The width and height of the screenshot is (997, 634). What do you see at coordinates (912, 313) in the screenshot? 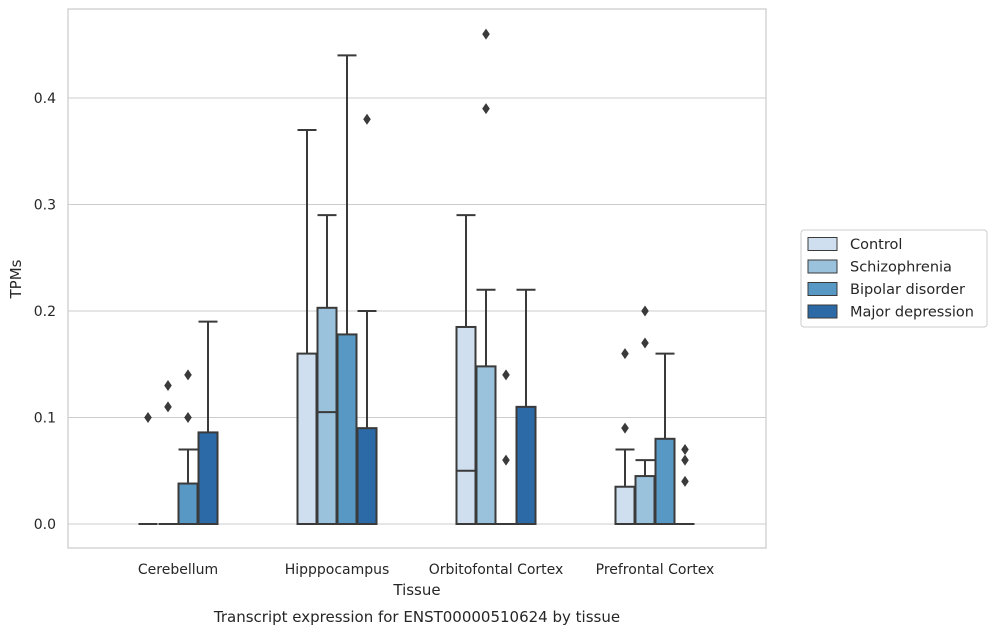
I see `legend-label: Major depression` at bounding box center [912, 313].